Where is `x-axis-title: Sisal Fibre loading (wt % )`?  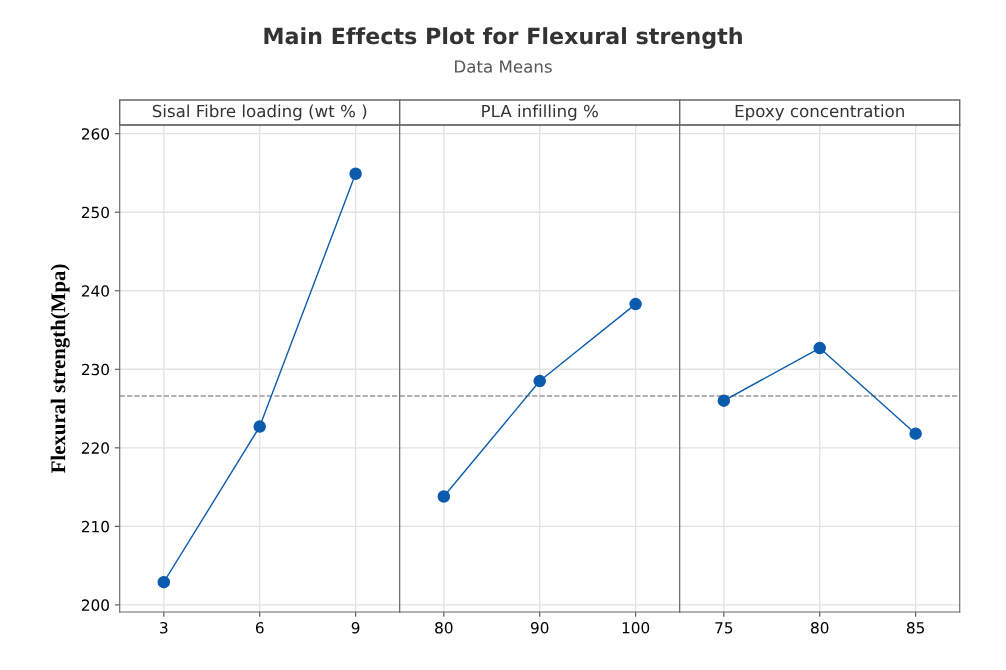 x-axis-title: Sisal Fibre loading (wt % ) is located at coordinates (259, 112).